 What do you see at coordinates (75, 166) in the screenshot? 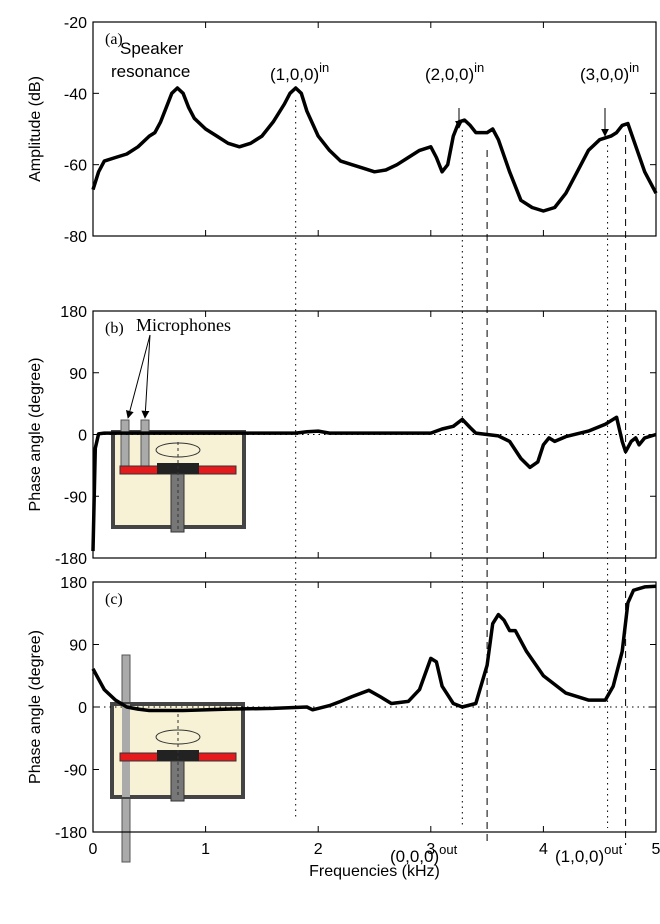
I see `y-tick-label: -60` at bounding box center [75, 166].